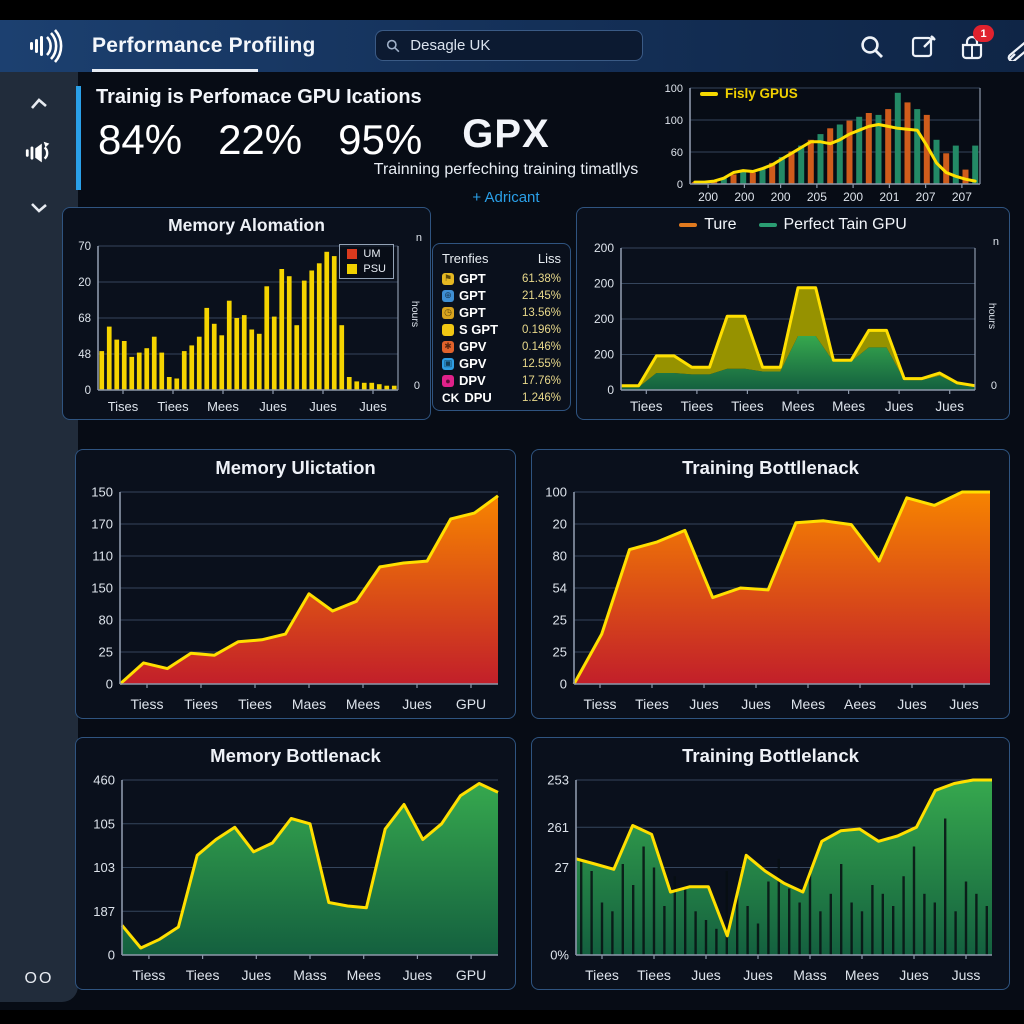 The image size is (1024, 1024). What do you see at coordinates (541, 397) in the screenshot?
I see `list-item-value: 1.246%` at bounding box center [541, 397].